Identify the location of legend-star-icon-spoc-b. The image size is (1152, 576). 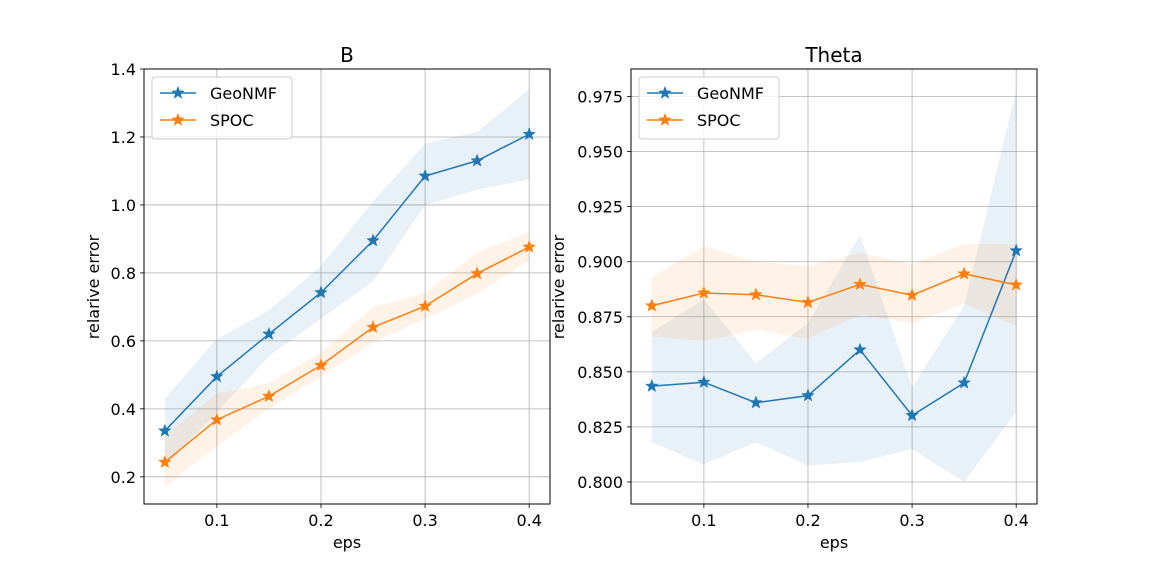
(178, 119).